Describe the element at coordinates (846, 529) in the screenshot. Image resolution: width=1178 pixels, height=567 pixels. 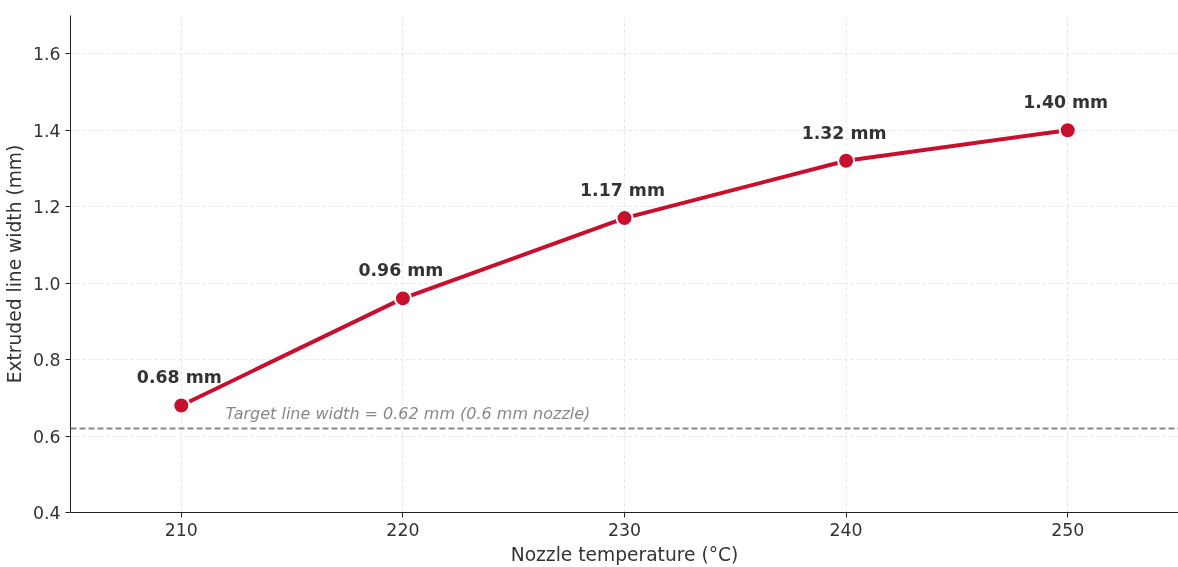
I see `x-tick-label: 240` at that location.